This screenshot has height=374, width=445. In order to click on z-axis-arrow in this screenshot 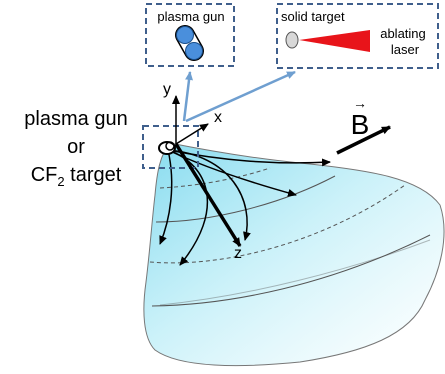, I will do `click(208, 195)`.